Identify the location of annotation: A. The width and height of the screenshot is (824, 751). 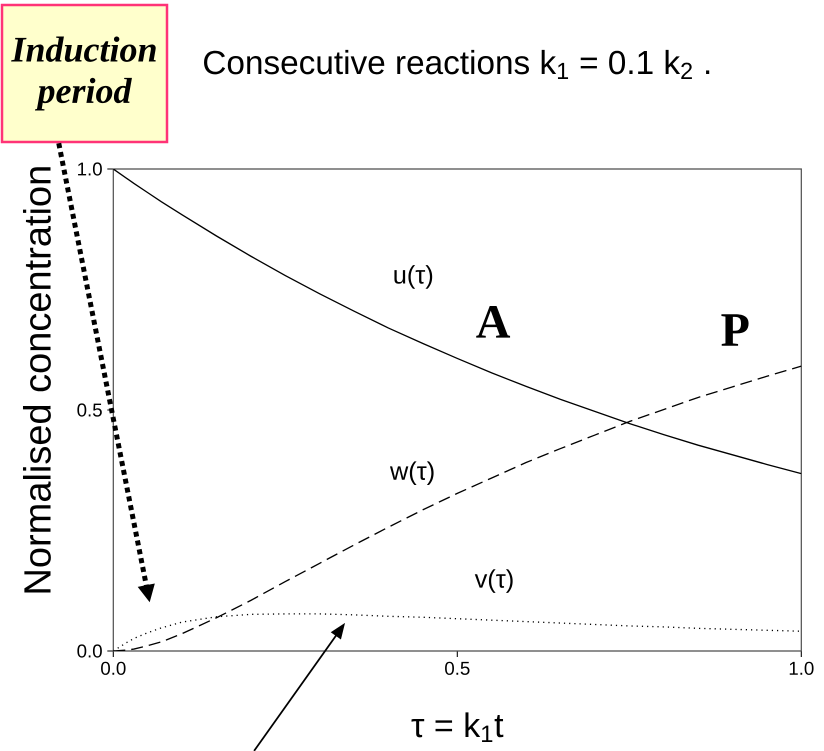
(493, 322).